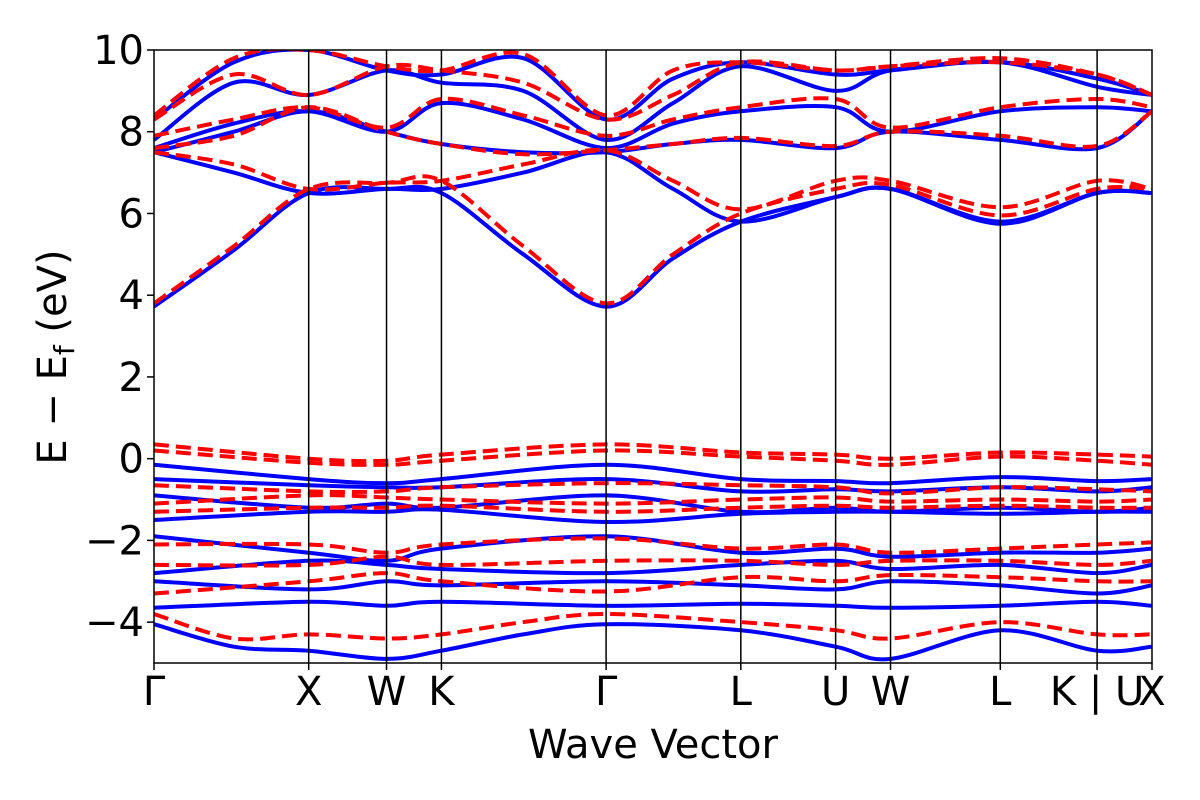 This screenshot has height=800, width=1200. I want to click on y-axis-label: E − Ef (eV), so click(55, 356).